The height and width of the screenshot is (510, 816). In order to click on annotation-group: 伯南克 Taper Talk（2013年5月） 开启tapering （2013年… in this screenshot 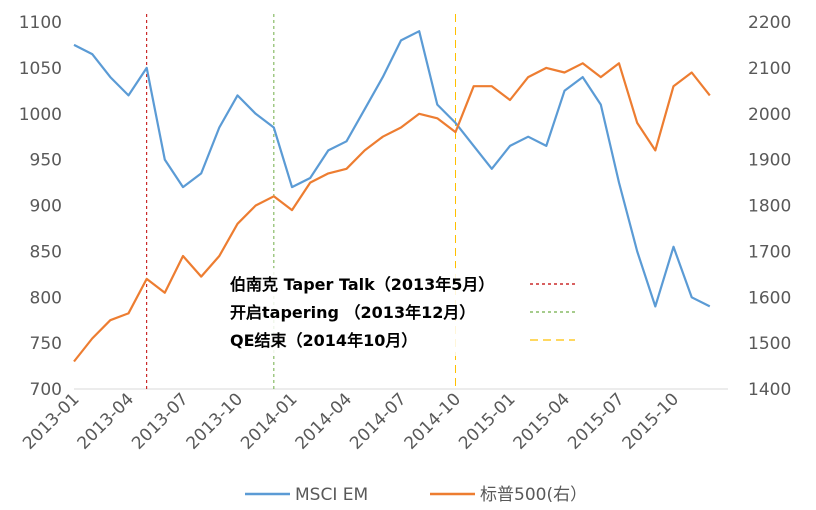, I will do `click(403, 312)`.